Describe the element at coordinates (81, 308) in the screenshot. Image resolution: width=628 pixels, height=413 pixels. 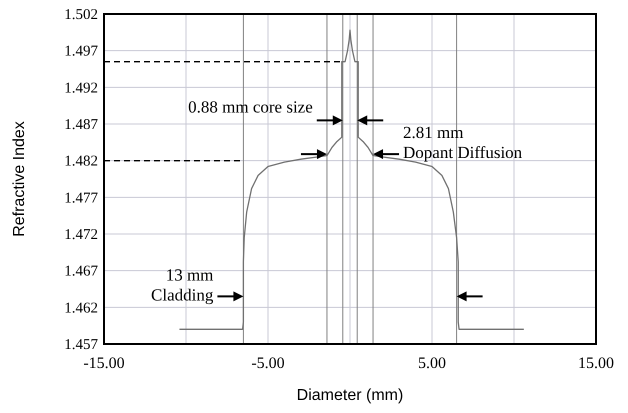
I see `y-tick-label: 1.462` at that location.